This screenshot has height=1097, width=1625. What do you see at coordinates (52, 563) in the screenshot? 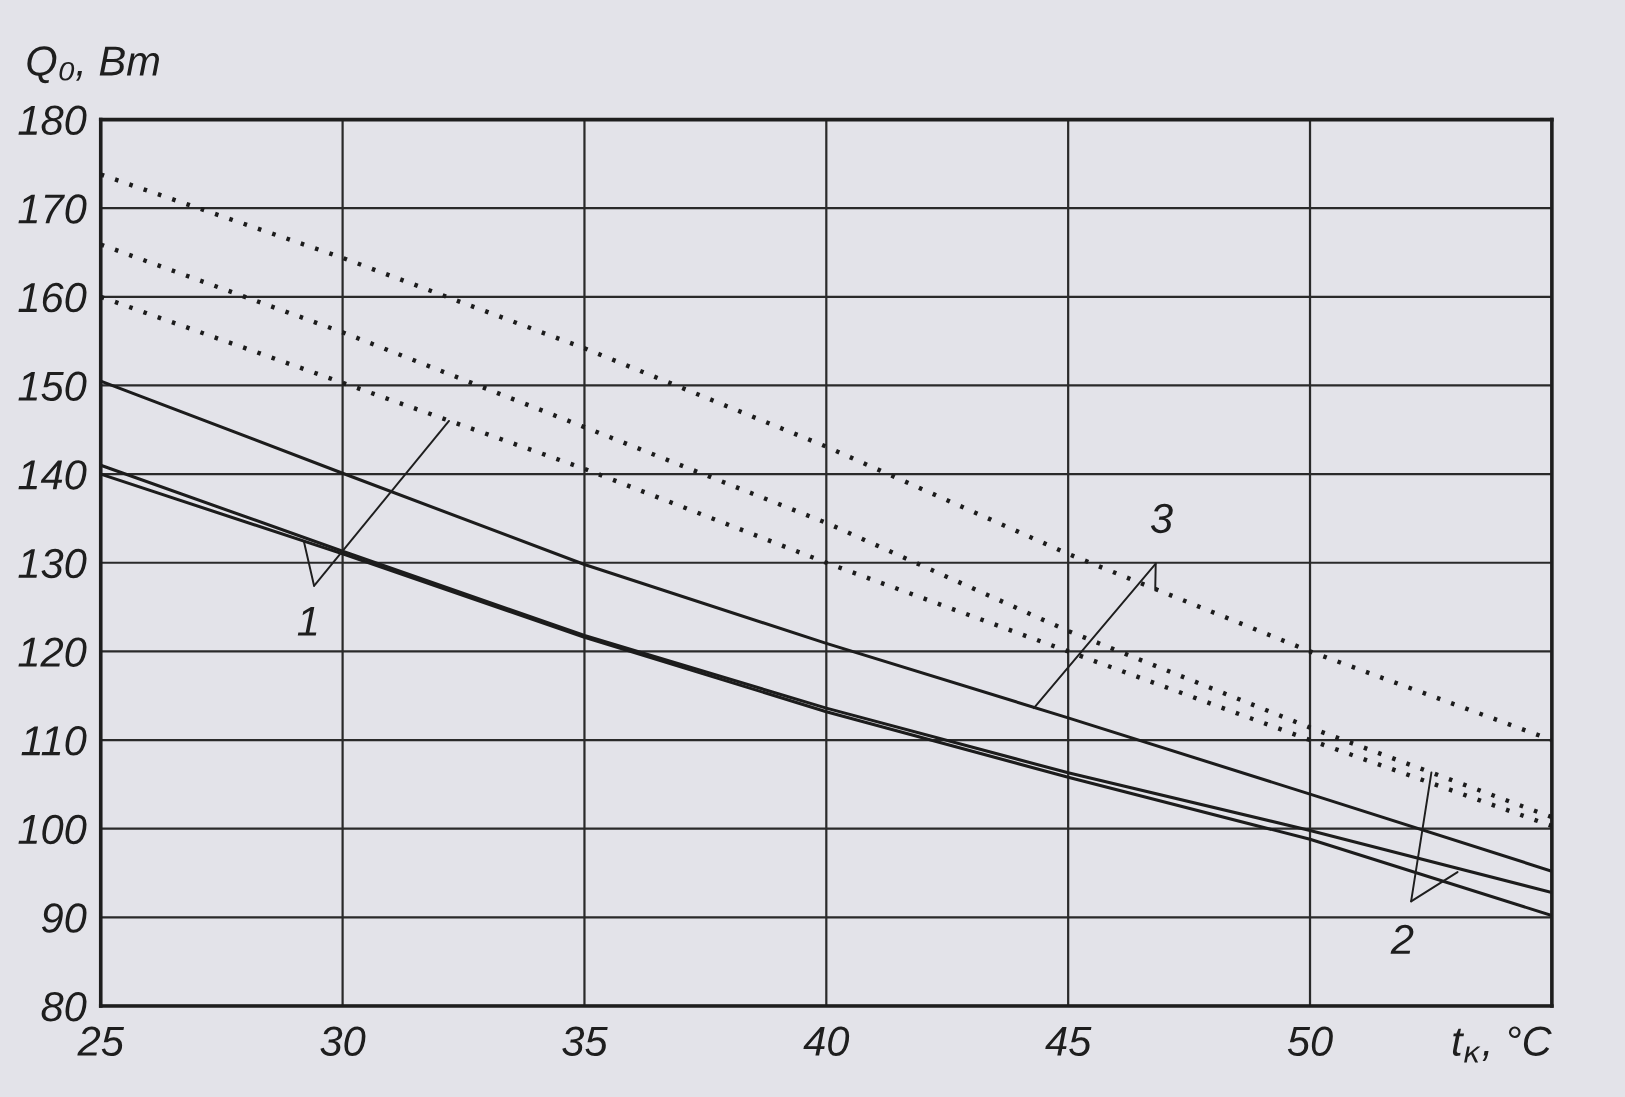
I see `y-tick-label: 130` at bounding box center [52, 563].